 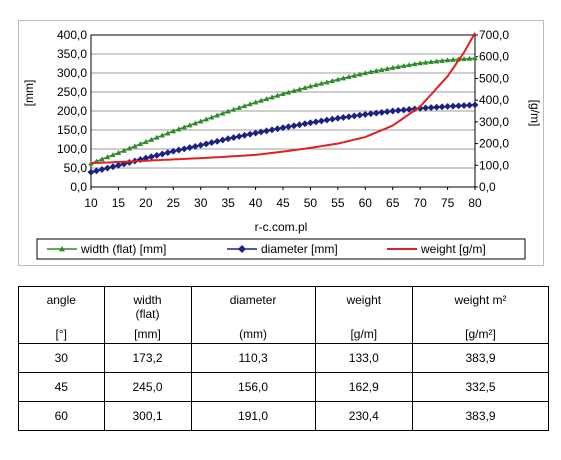 I want to click on x-tick-label: 10, so click(x=91, y=203).